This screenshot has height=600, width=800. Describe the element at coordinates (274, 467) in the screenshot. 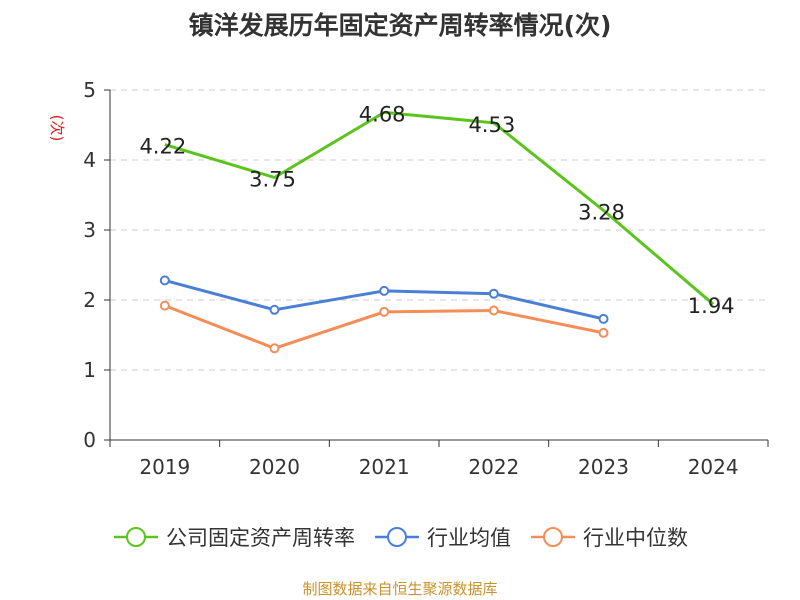

I see `x-tick-label: 2020` at that location.